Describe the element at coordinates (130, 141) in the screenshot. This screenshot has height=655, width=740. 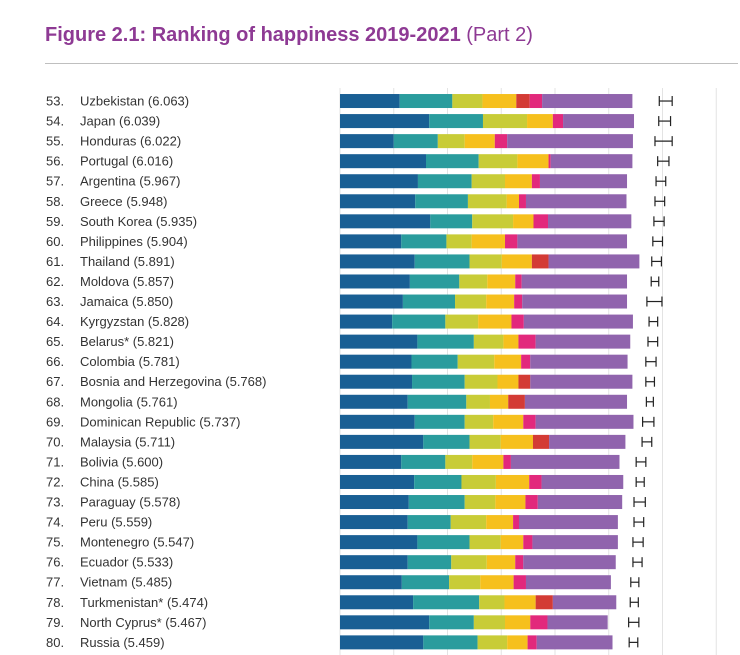
I see `country-label: Honduras (6.022)` at that location.